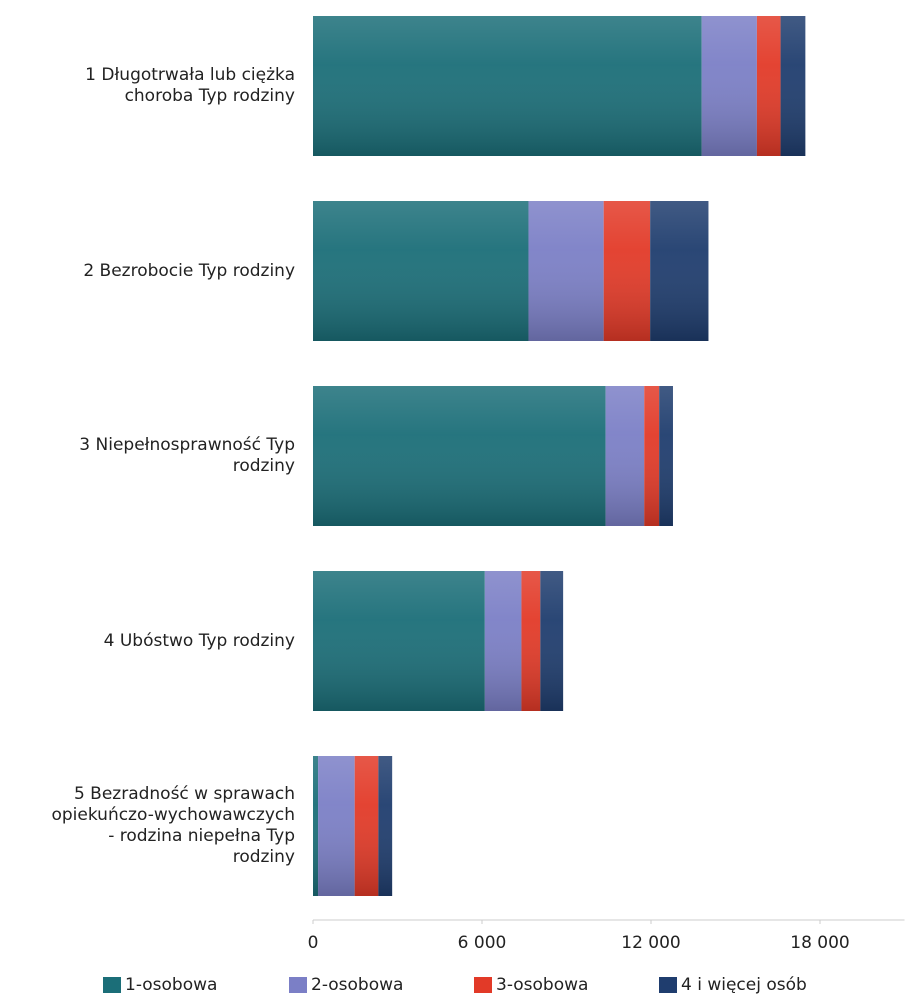 The width and height of the screenshot is (906, 998). Describe the element at coordinates (189, 270) in the screenshot. I see `category-label: 2 Bezrobocie Typ rodziny` at that location.